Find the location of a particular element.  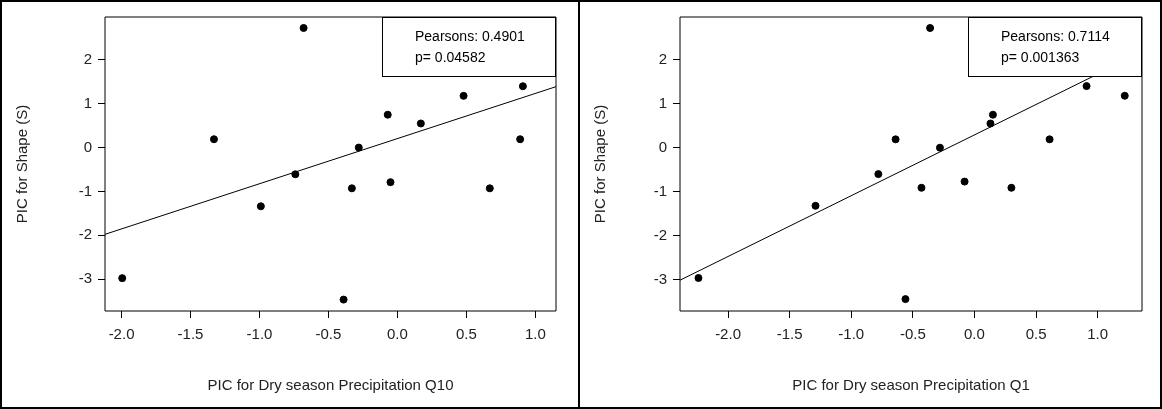

note-box: Pearsons: 0.7114 p= 0.001363 is located at coordinates (1055, 47).